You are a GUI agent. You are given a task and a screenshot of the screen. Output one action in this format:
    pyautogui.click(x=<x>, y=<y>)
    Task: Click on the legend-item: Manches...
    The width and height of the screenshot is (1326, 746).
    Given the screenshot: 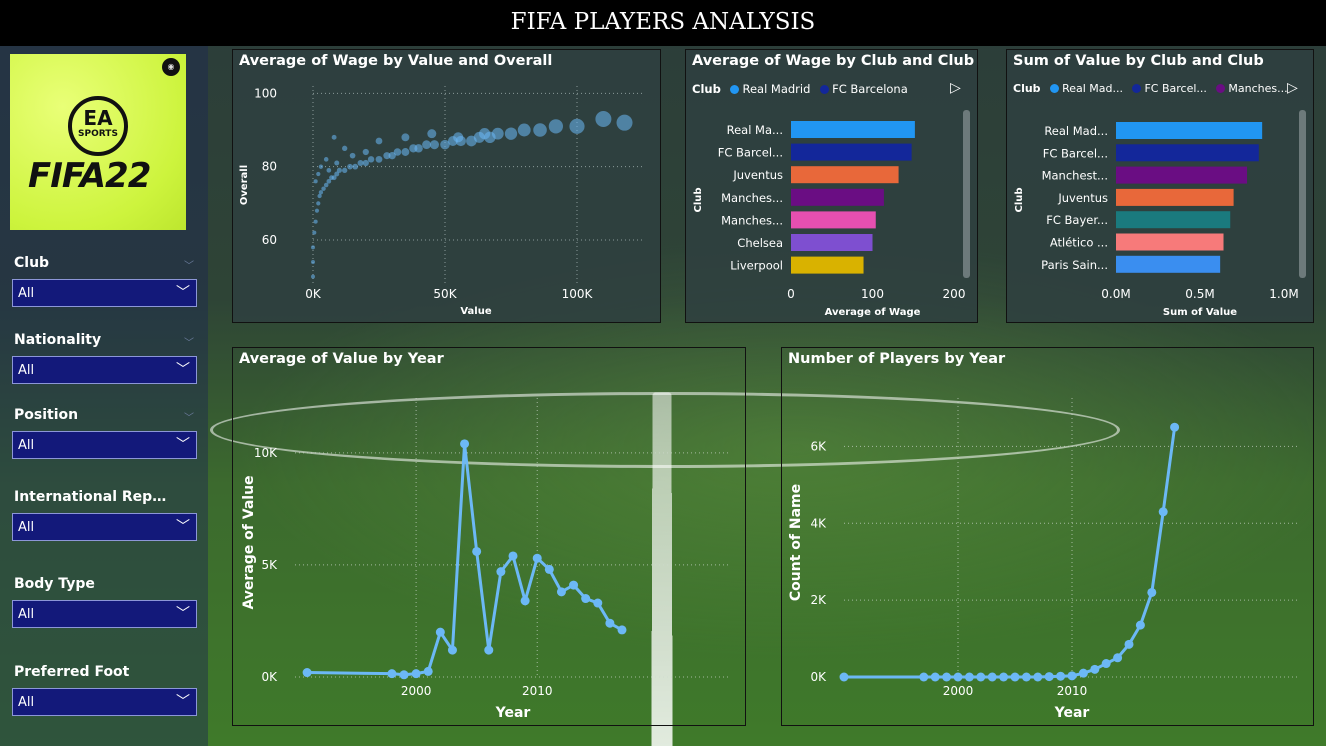 What is the action you would take?
    pyautogui.click(x=1252, y=88)
    